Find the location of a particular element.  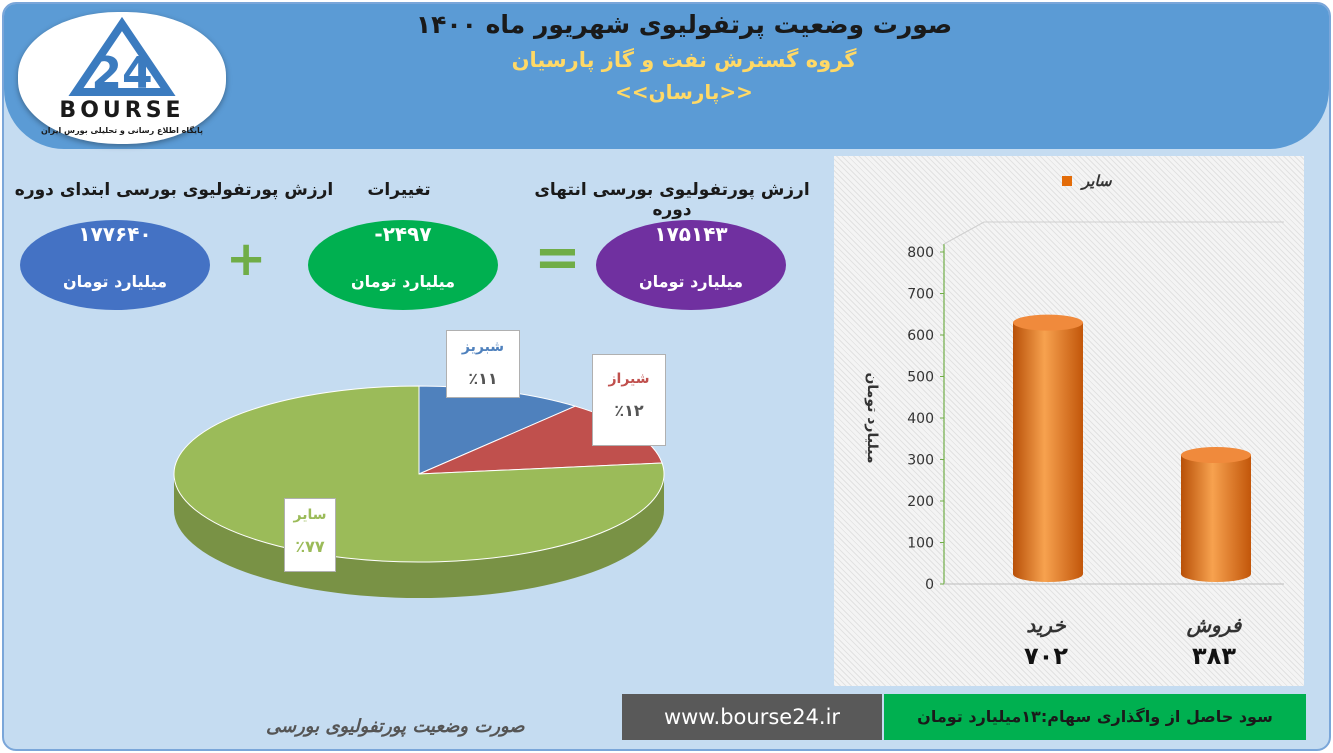

y-axis-title: میلیارد تومان is located at coordinates (872, 417).